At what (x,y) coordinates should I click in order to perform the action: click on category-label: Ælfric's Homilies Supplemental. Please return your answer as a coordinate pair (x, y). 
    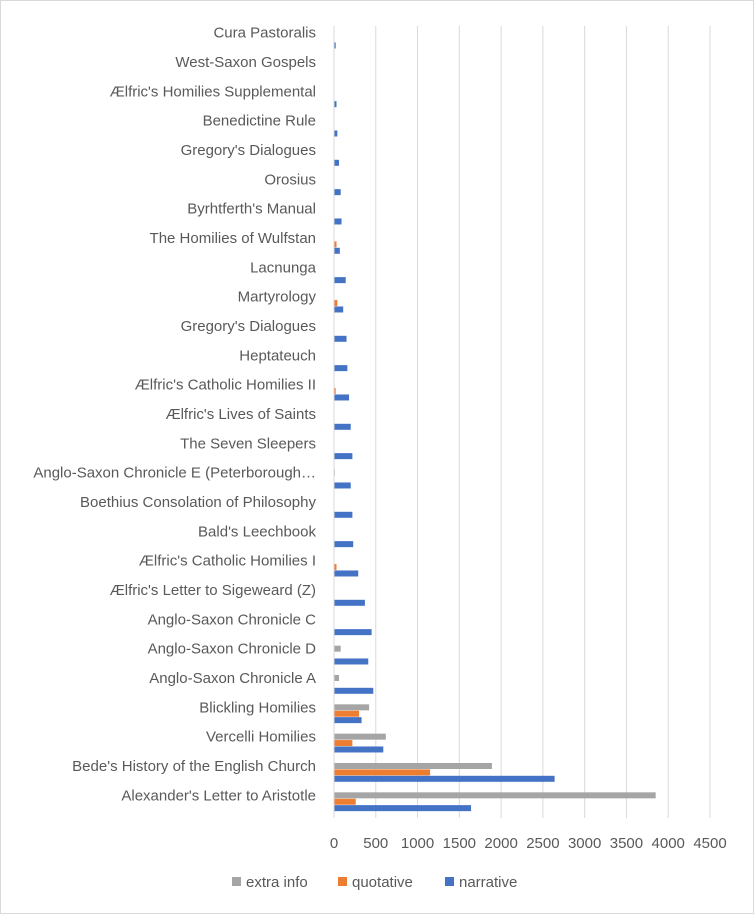
    Looking at the image, I should click on (213, 91).